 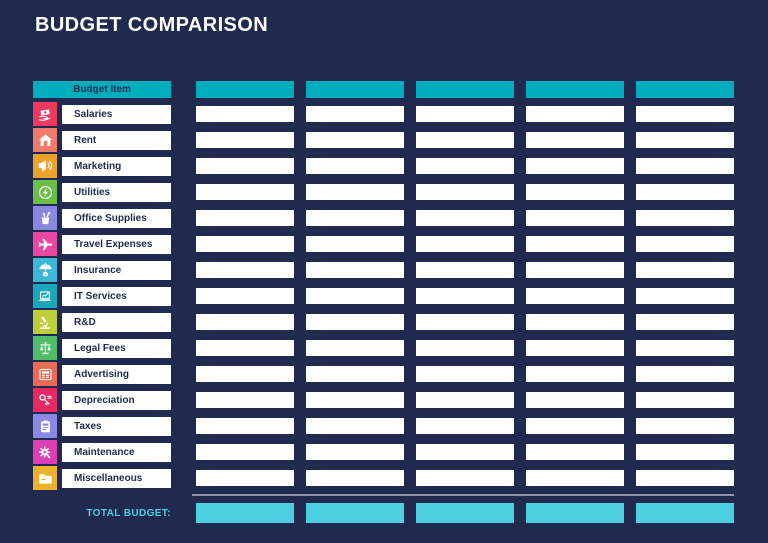 I want to click on budget-row: Maintenance, so click(x=383, y=452).